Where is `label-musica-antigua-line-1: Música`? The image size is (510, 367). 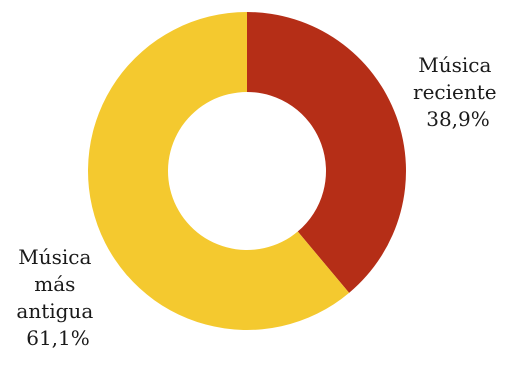
label-musica-antigua-line-1: Música is located at coordinates (54, 257).